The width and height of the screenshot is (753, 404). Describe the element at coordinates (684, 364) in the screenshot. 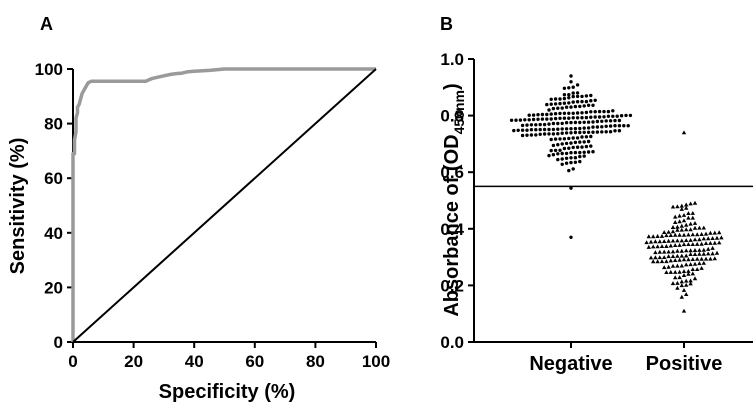

I see `category-label-positive: Positive` at that location.